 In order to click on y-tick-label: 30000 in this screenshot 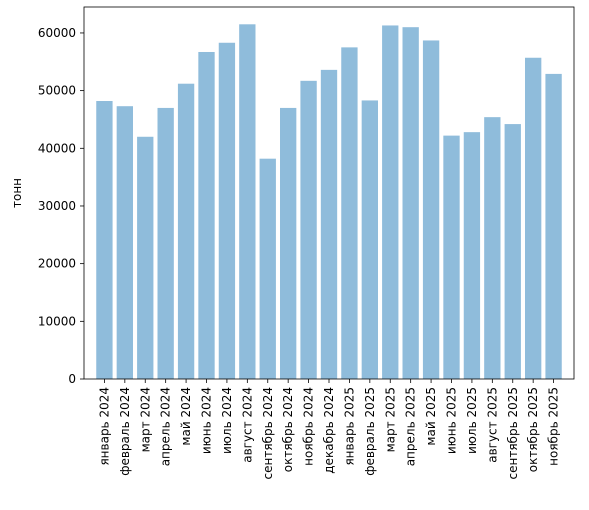, I will do `click(57, 206)`.